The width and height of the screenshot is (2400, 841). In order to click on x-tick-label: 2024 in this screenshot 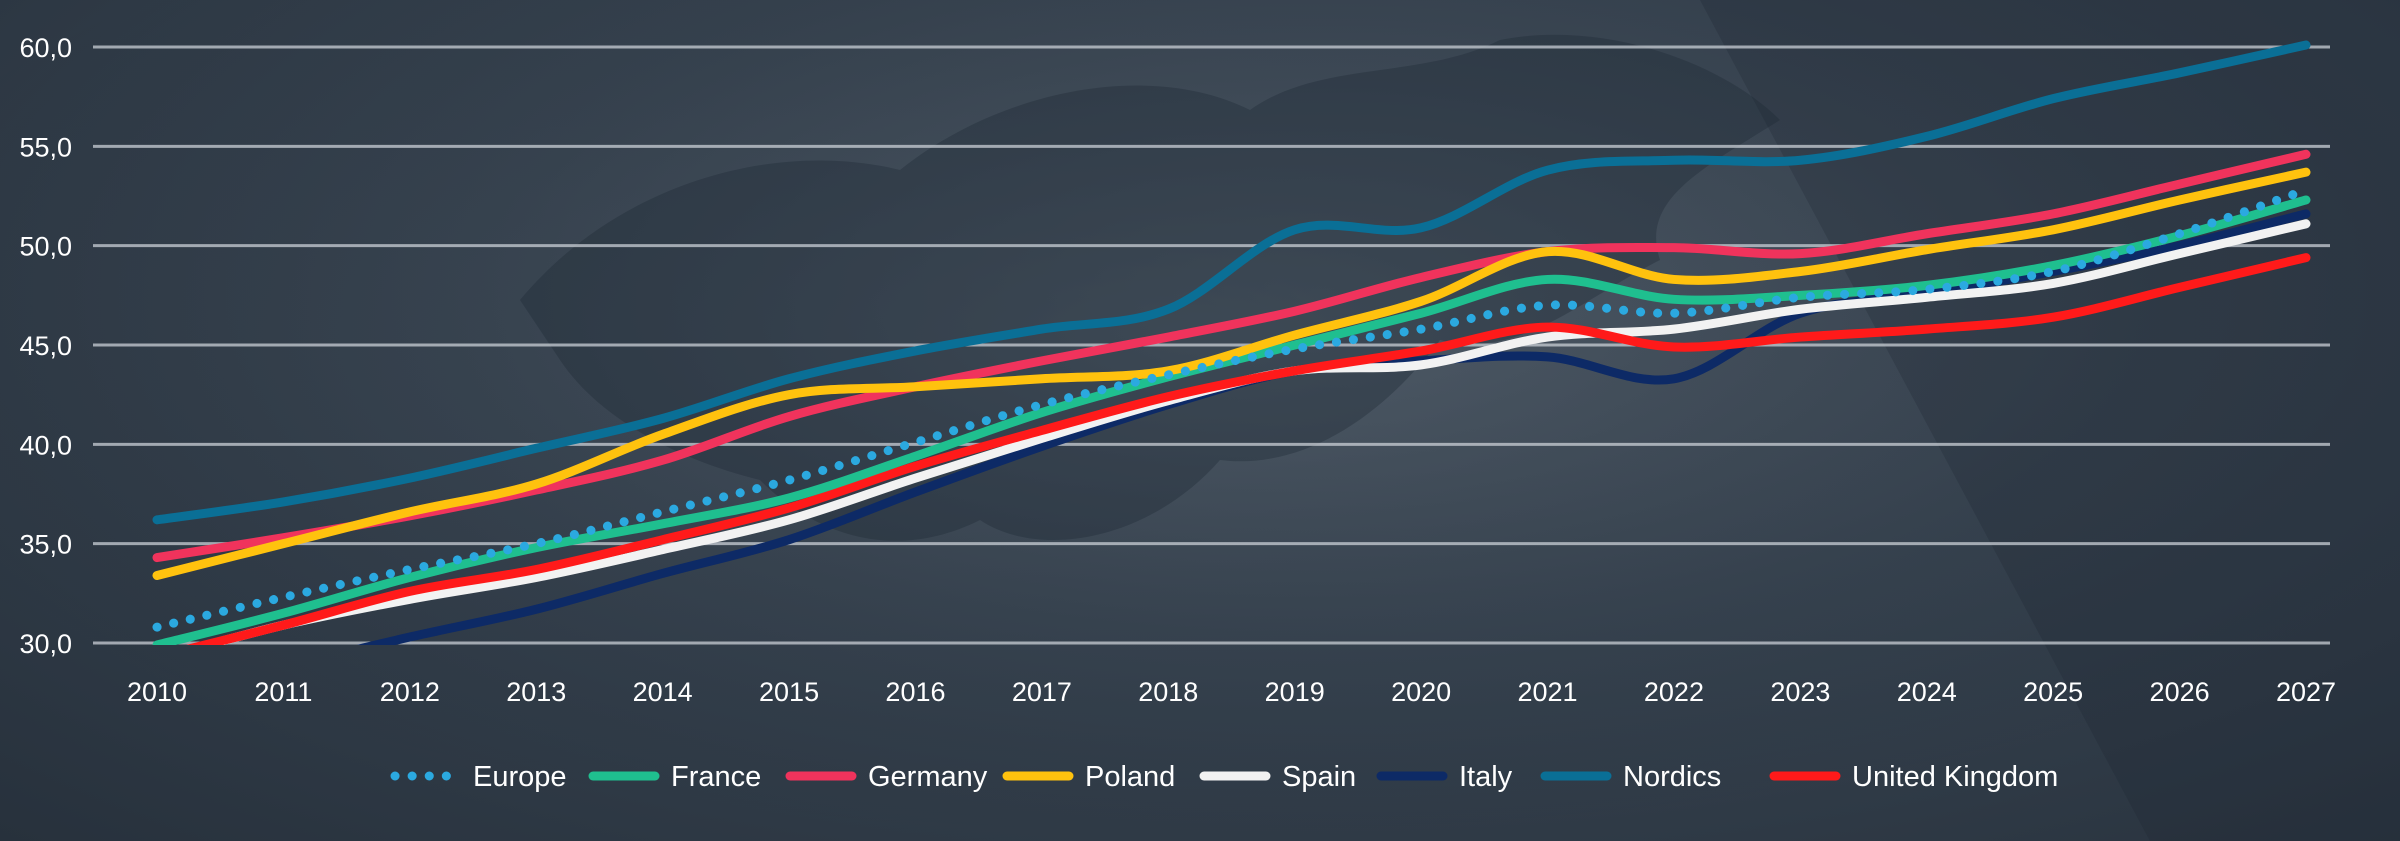, I will do `click(1927, 692)`.